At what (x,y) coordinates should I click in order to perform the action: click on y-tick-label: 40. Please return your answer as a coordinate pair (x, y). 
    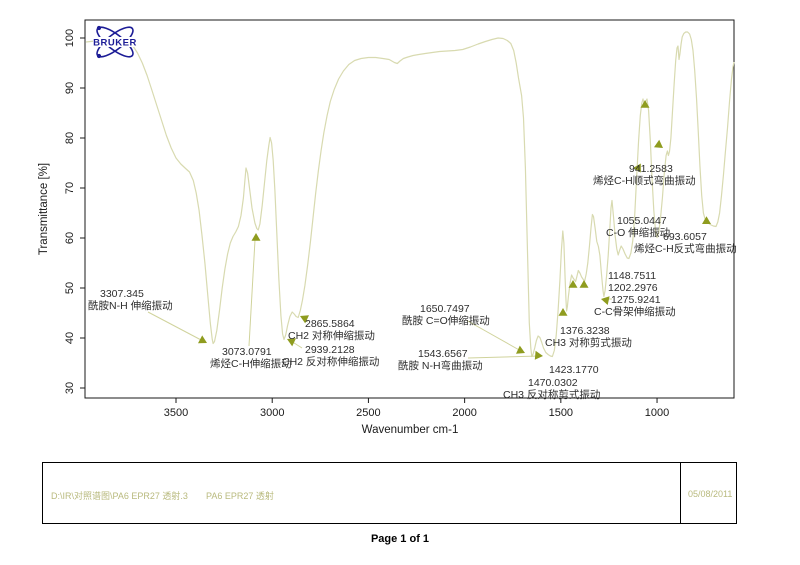
    Looking at the image, I should click on (70, 338).